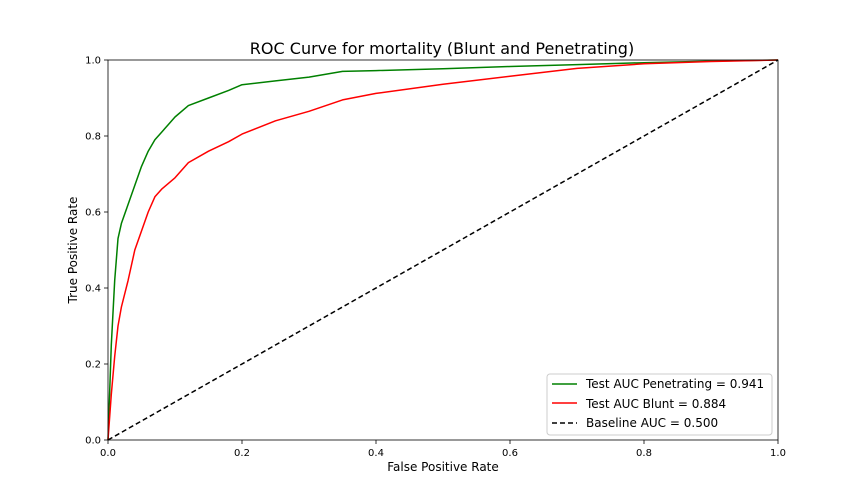  I want to click on y-axis-ticks: 0.0 0.2 0.4 0.6 0.8 1.0, so click(96, 251).